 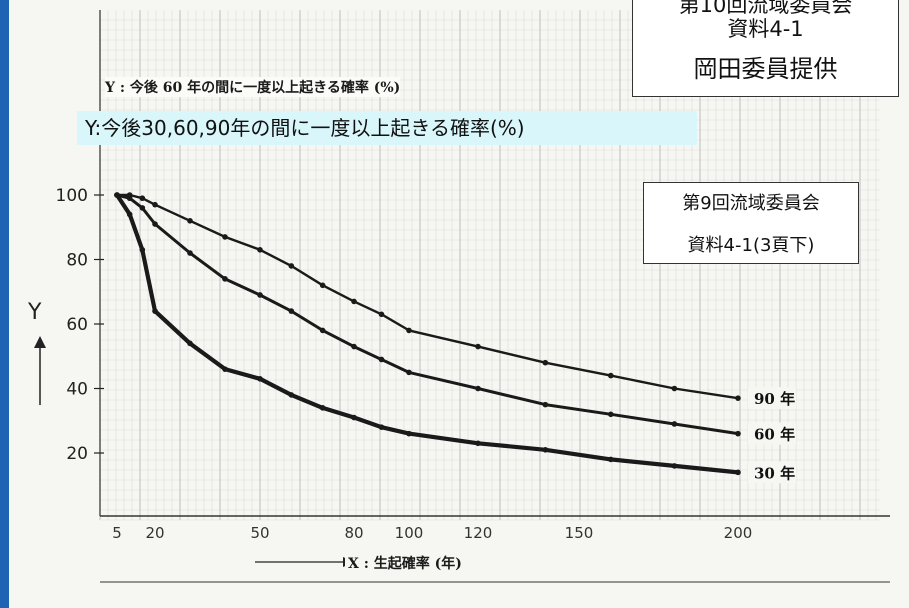 I want to click on series-label: 30 年, so click(x=774, y=473).